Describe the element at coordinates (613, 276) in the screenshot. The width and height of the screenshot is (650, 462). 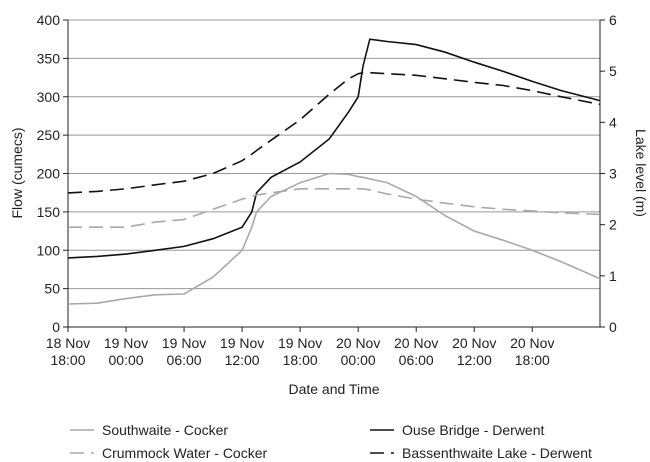
I see `y2-tick-label: 1` at that location.